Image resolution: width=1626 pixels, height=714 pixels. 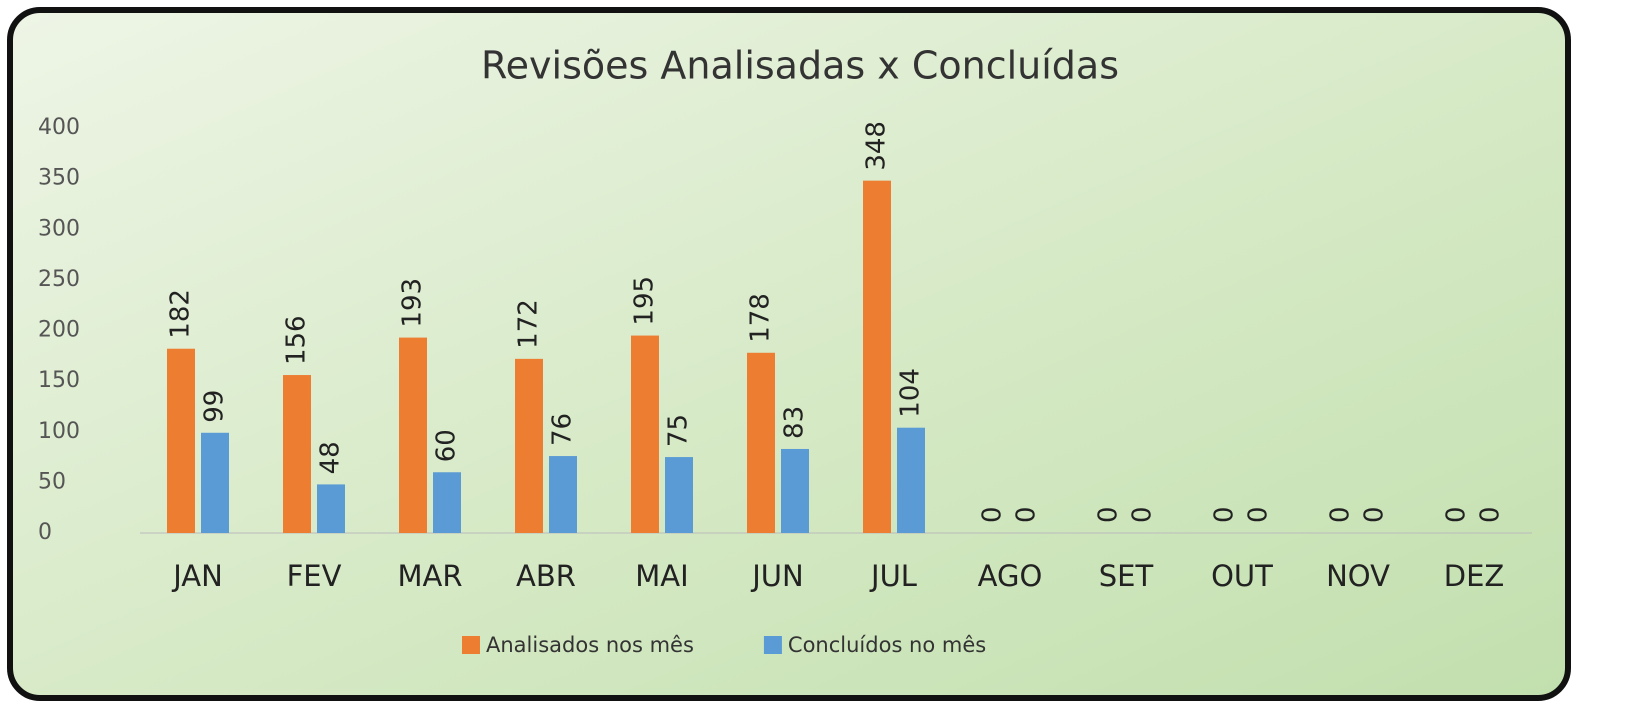 What do you see at coordinates (761, 318) in the screenshot?
I see `data-label: 178` at bounding box center [761, 318].